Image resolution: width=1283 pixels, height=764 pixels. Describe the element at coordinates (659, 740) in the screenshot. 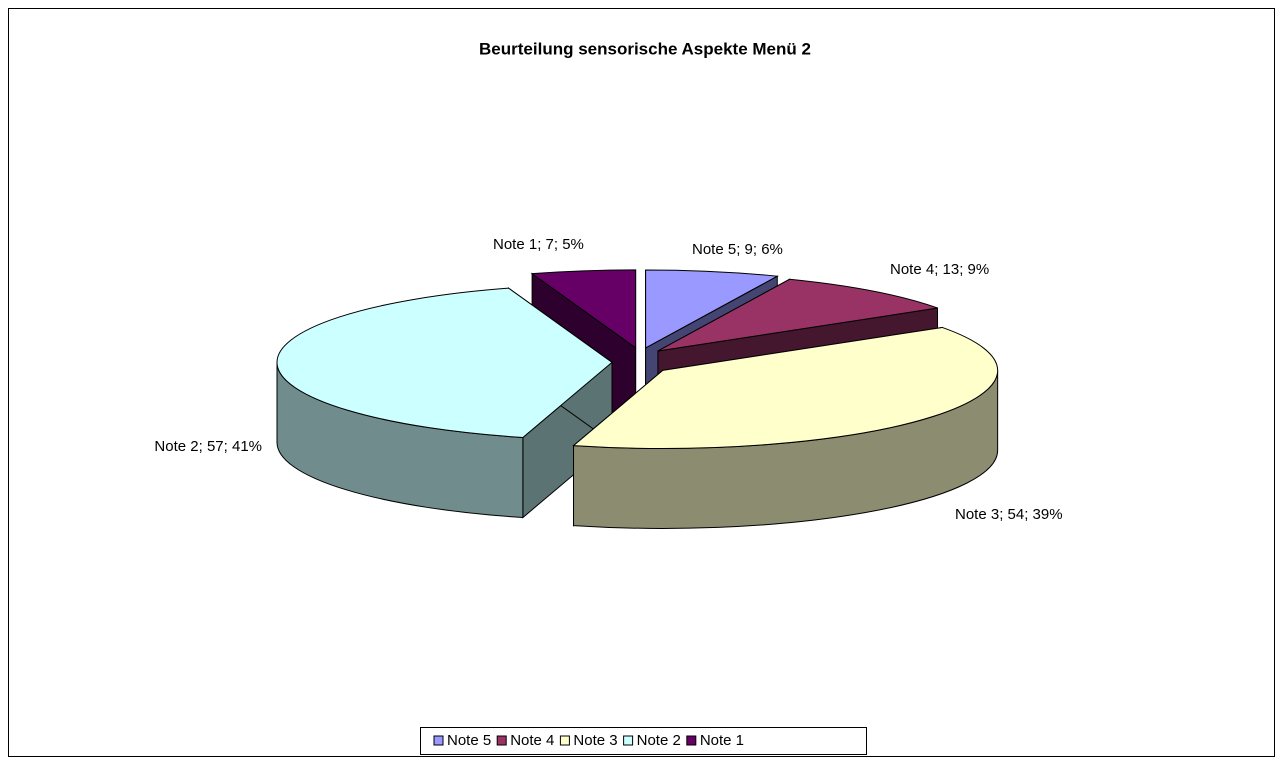

I see `legend-label: Note 2` at that location.